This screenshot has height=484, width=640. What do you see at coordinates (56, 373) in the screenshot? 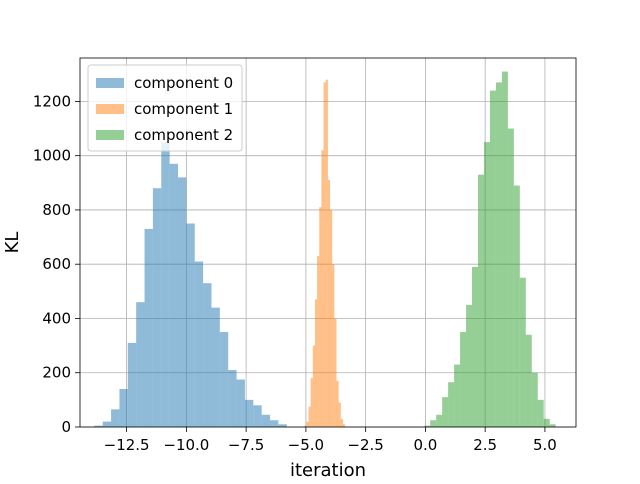
I see `y-tick-label: 200` at bounding box center [56, 373].